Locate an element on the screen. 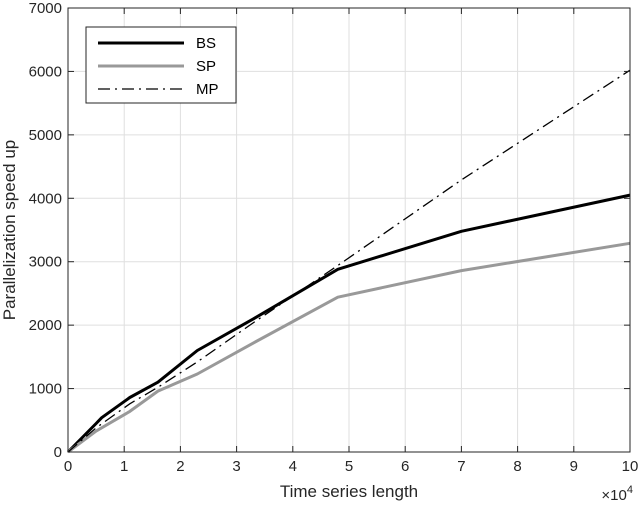 This screenshot has width=640, height=506. legend: BS SP MP is located at coordinates (161, 65).